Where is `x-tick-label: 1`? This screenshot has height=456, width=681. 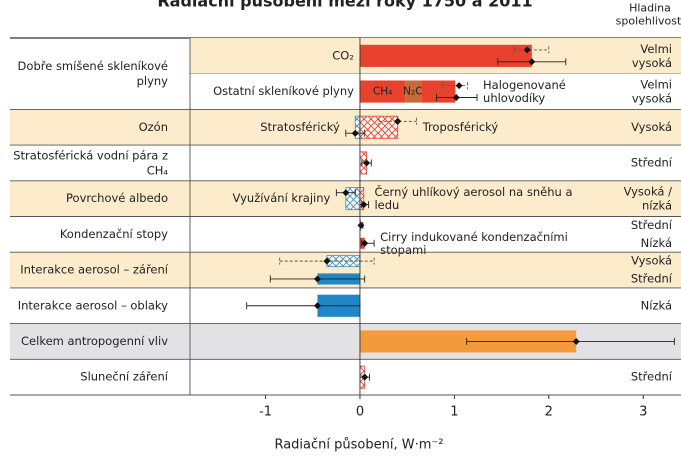
x-tick-label: 1 is located at coordinates (454, 412).